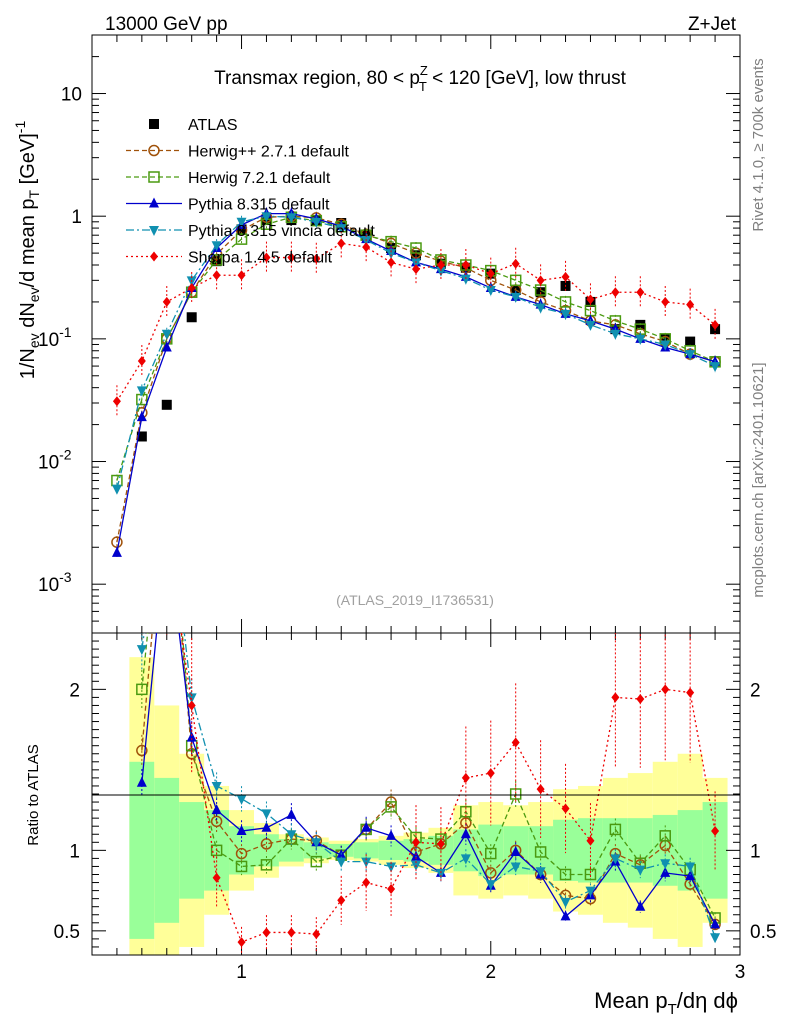  Describe the element at coordinates (74, 690) in the screenshot. I see `ratio-tick-label-2: 2` at that location.